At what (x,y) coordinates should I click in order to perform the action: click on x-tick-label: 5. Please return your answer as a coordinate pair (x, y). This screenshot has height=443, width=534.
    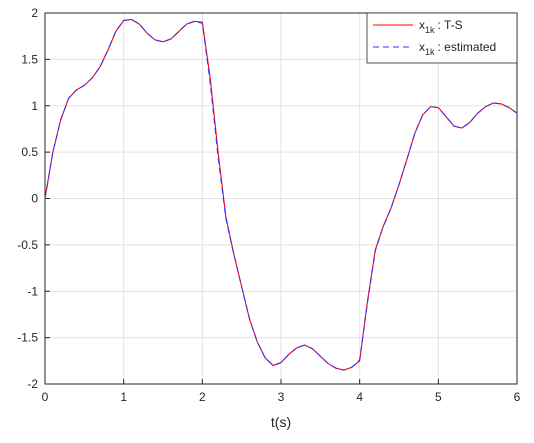
    Looking at the image, I should click on (438, 397).